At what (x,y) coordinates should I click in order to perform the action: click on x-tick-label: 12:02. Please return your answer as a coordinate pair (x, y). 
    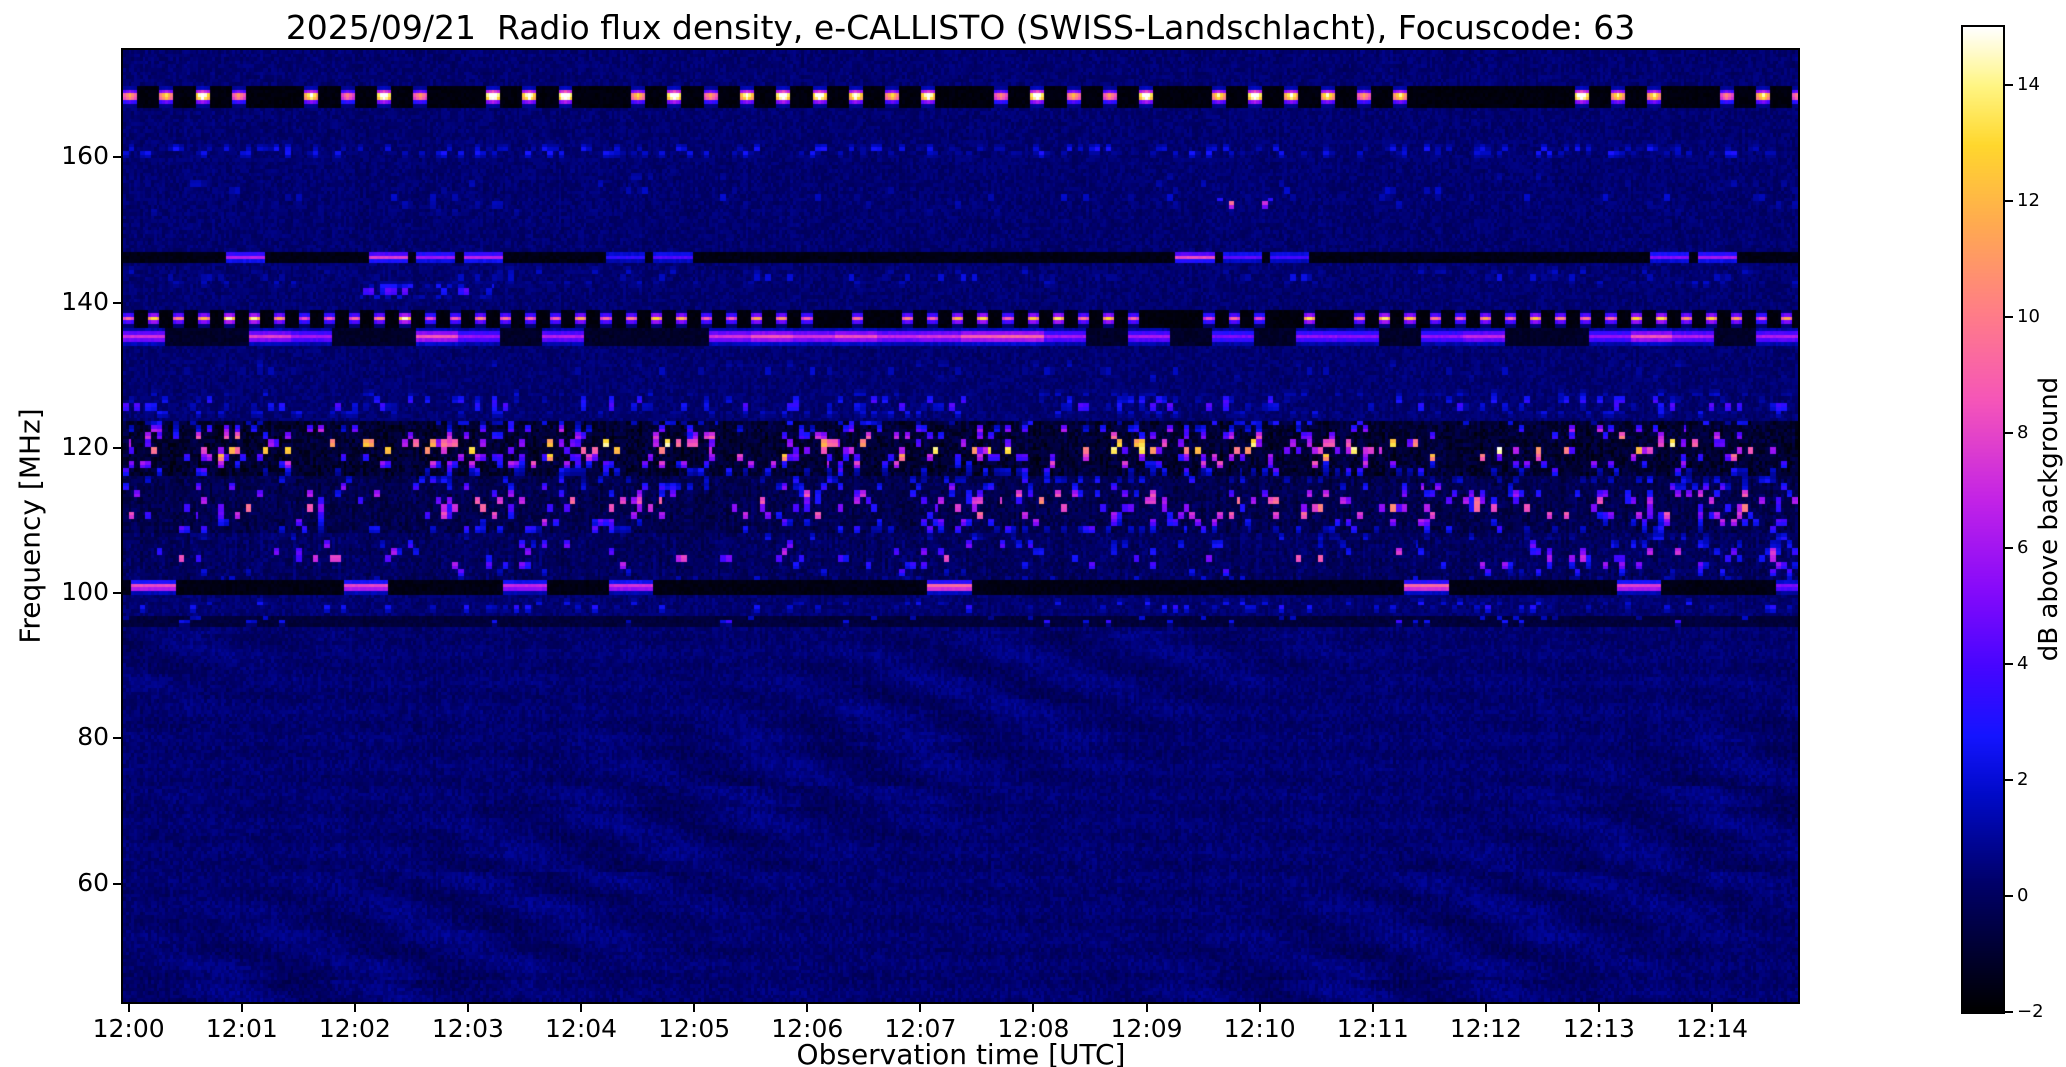
    Looking at the image, I should click on (354, 1028).